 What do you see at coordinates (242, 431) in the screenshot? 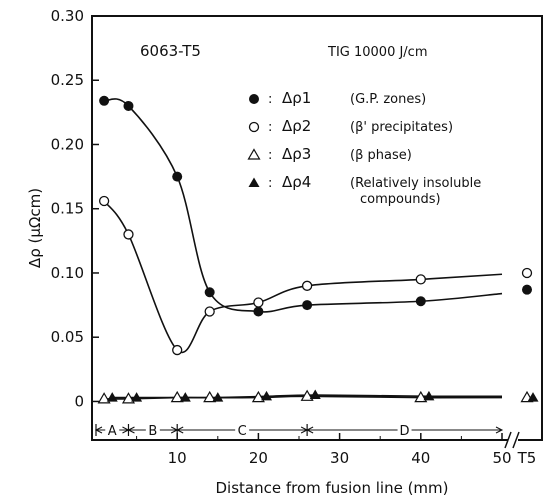
I see `zone-label: C` at bounding box center [242, 431].